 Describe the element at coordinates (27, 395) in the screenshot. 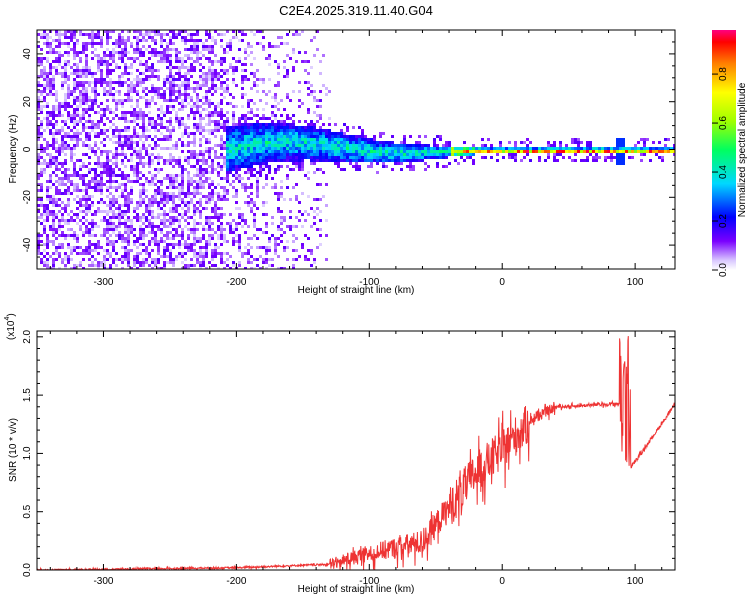

I see `y-tick-label: 1.5` at that location.